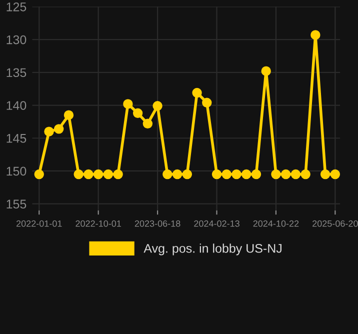 This screenshot has width=358, height=334. I want to click on x-tick-label: 2024-10-22, so click(276, 223).